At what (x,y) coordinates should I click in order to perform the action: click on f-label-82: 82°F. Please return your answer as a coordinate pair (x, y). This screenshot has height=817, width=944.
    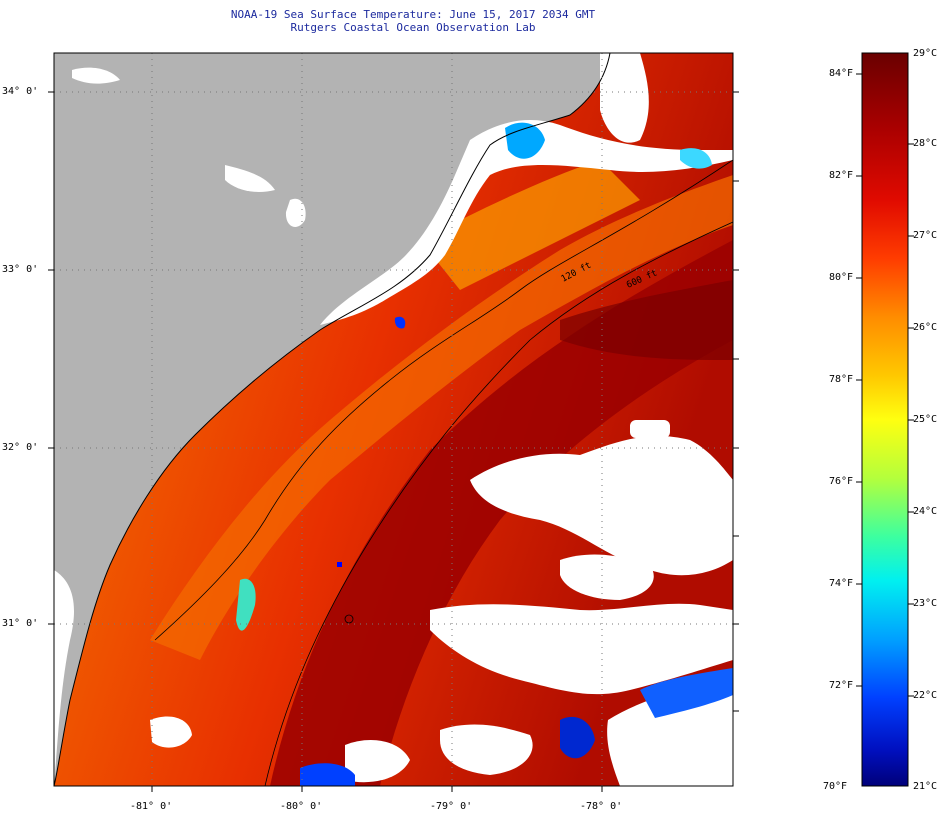
    Looking at the image, I should click on (841, 175).